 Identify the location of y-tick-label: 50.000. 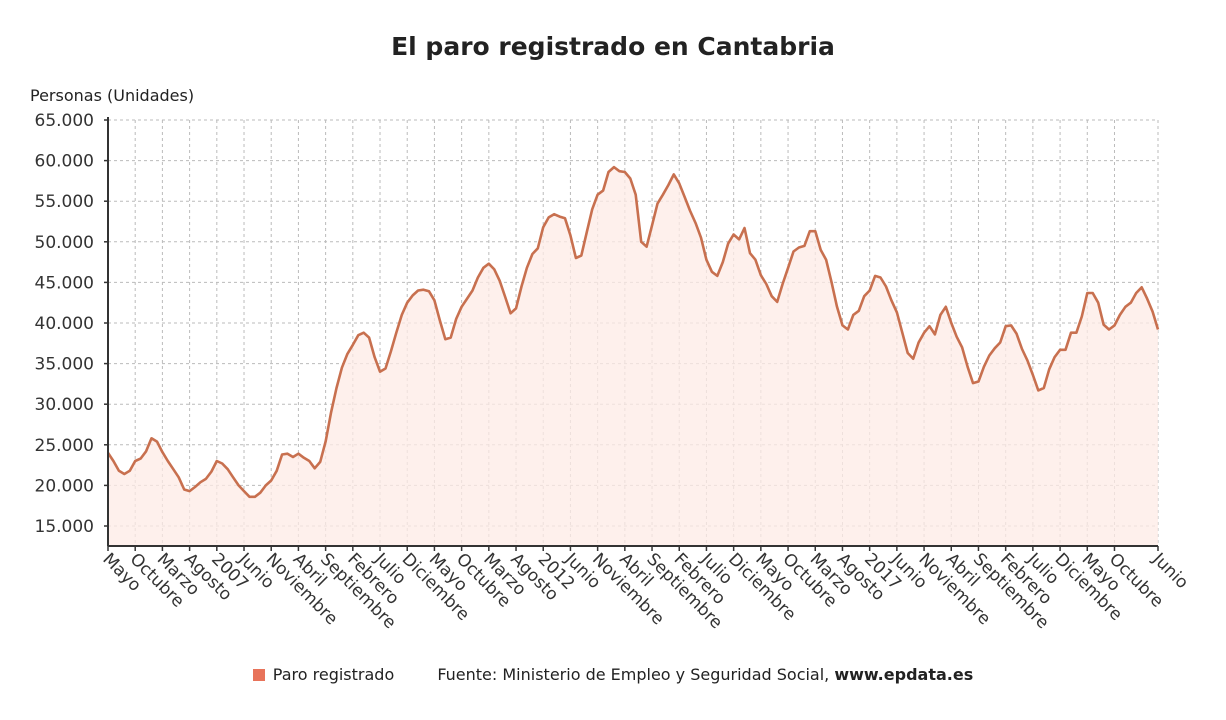
(64, 243).